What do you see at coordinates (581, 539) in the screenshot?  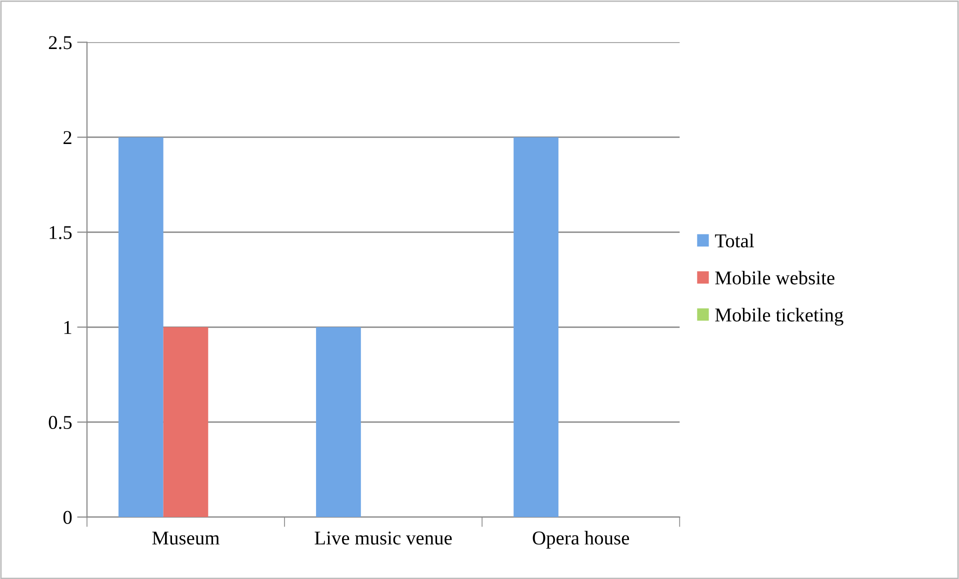 I see `x-tick-label: Opera house` at bounding box center [581, 539].